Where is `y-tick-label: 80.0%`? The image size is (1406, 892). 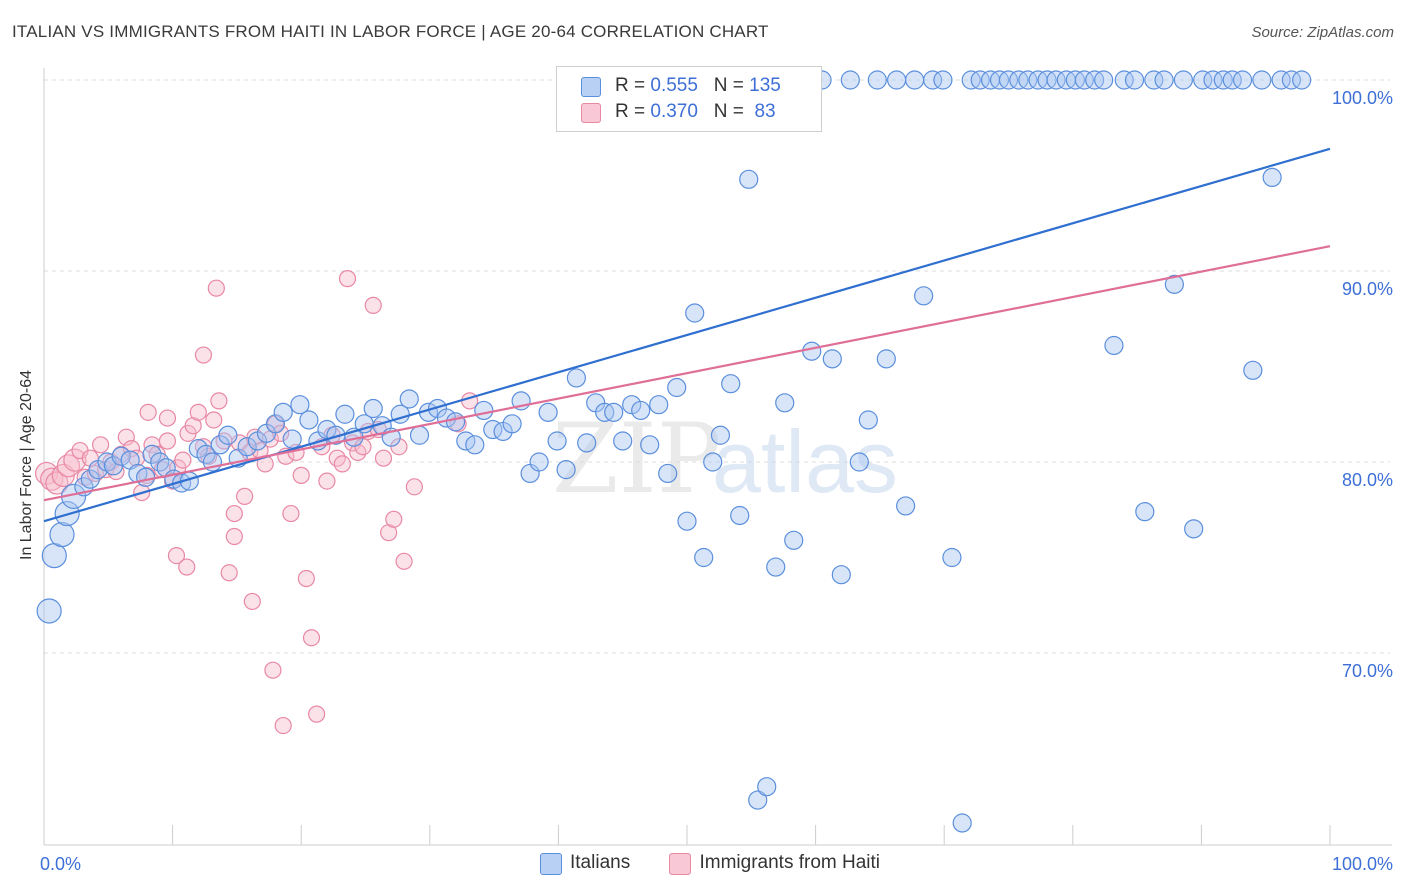 y-tick-label: 80.0% is located at coordinates (1367, 480).